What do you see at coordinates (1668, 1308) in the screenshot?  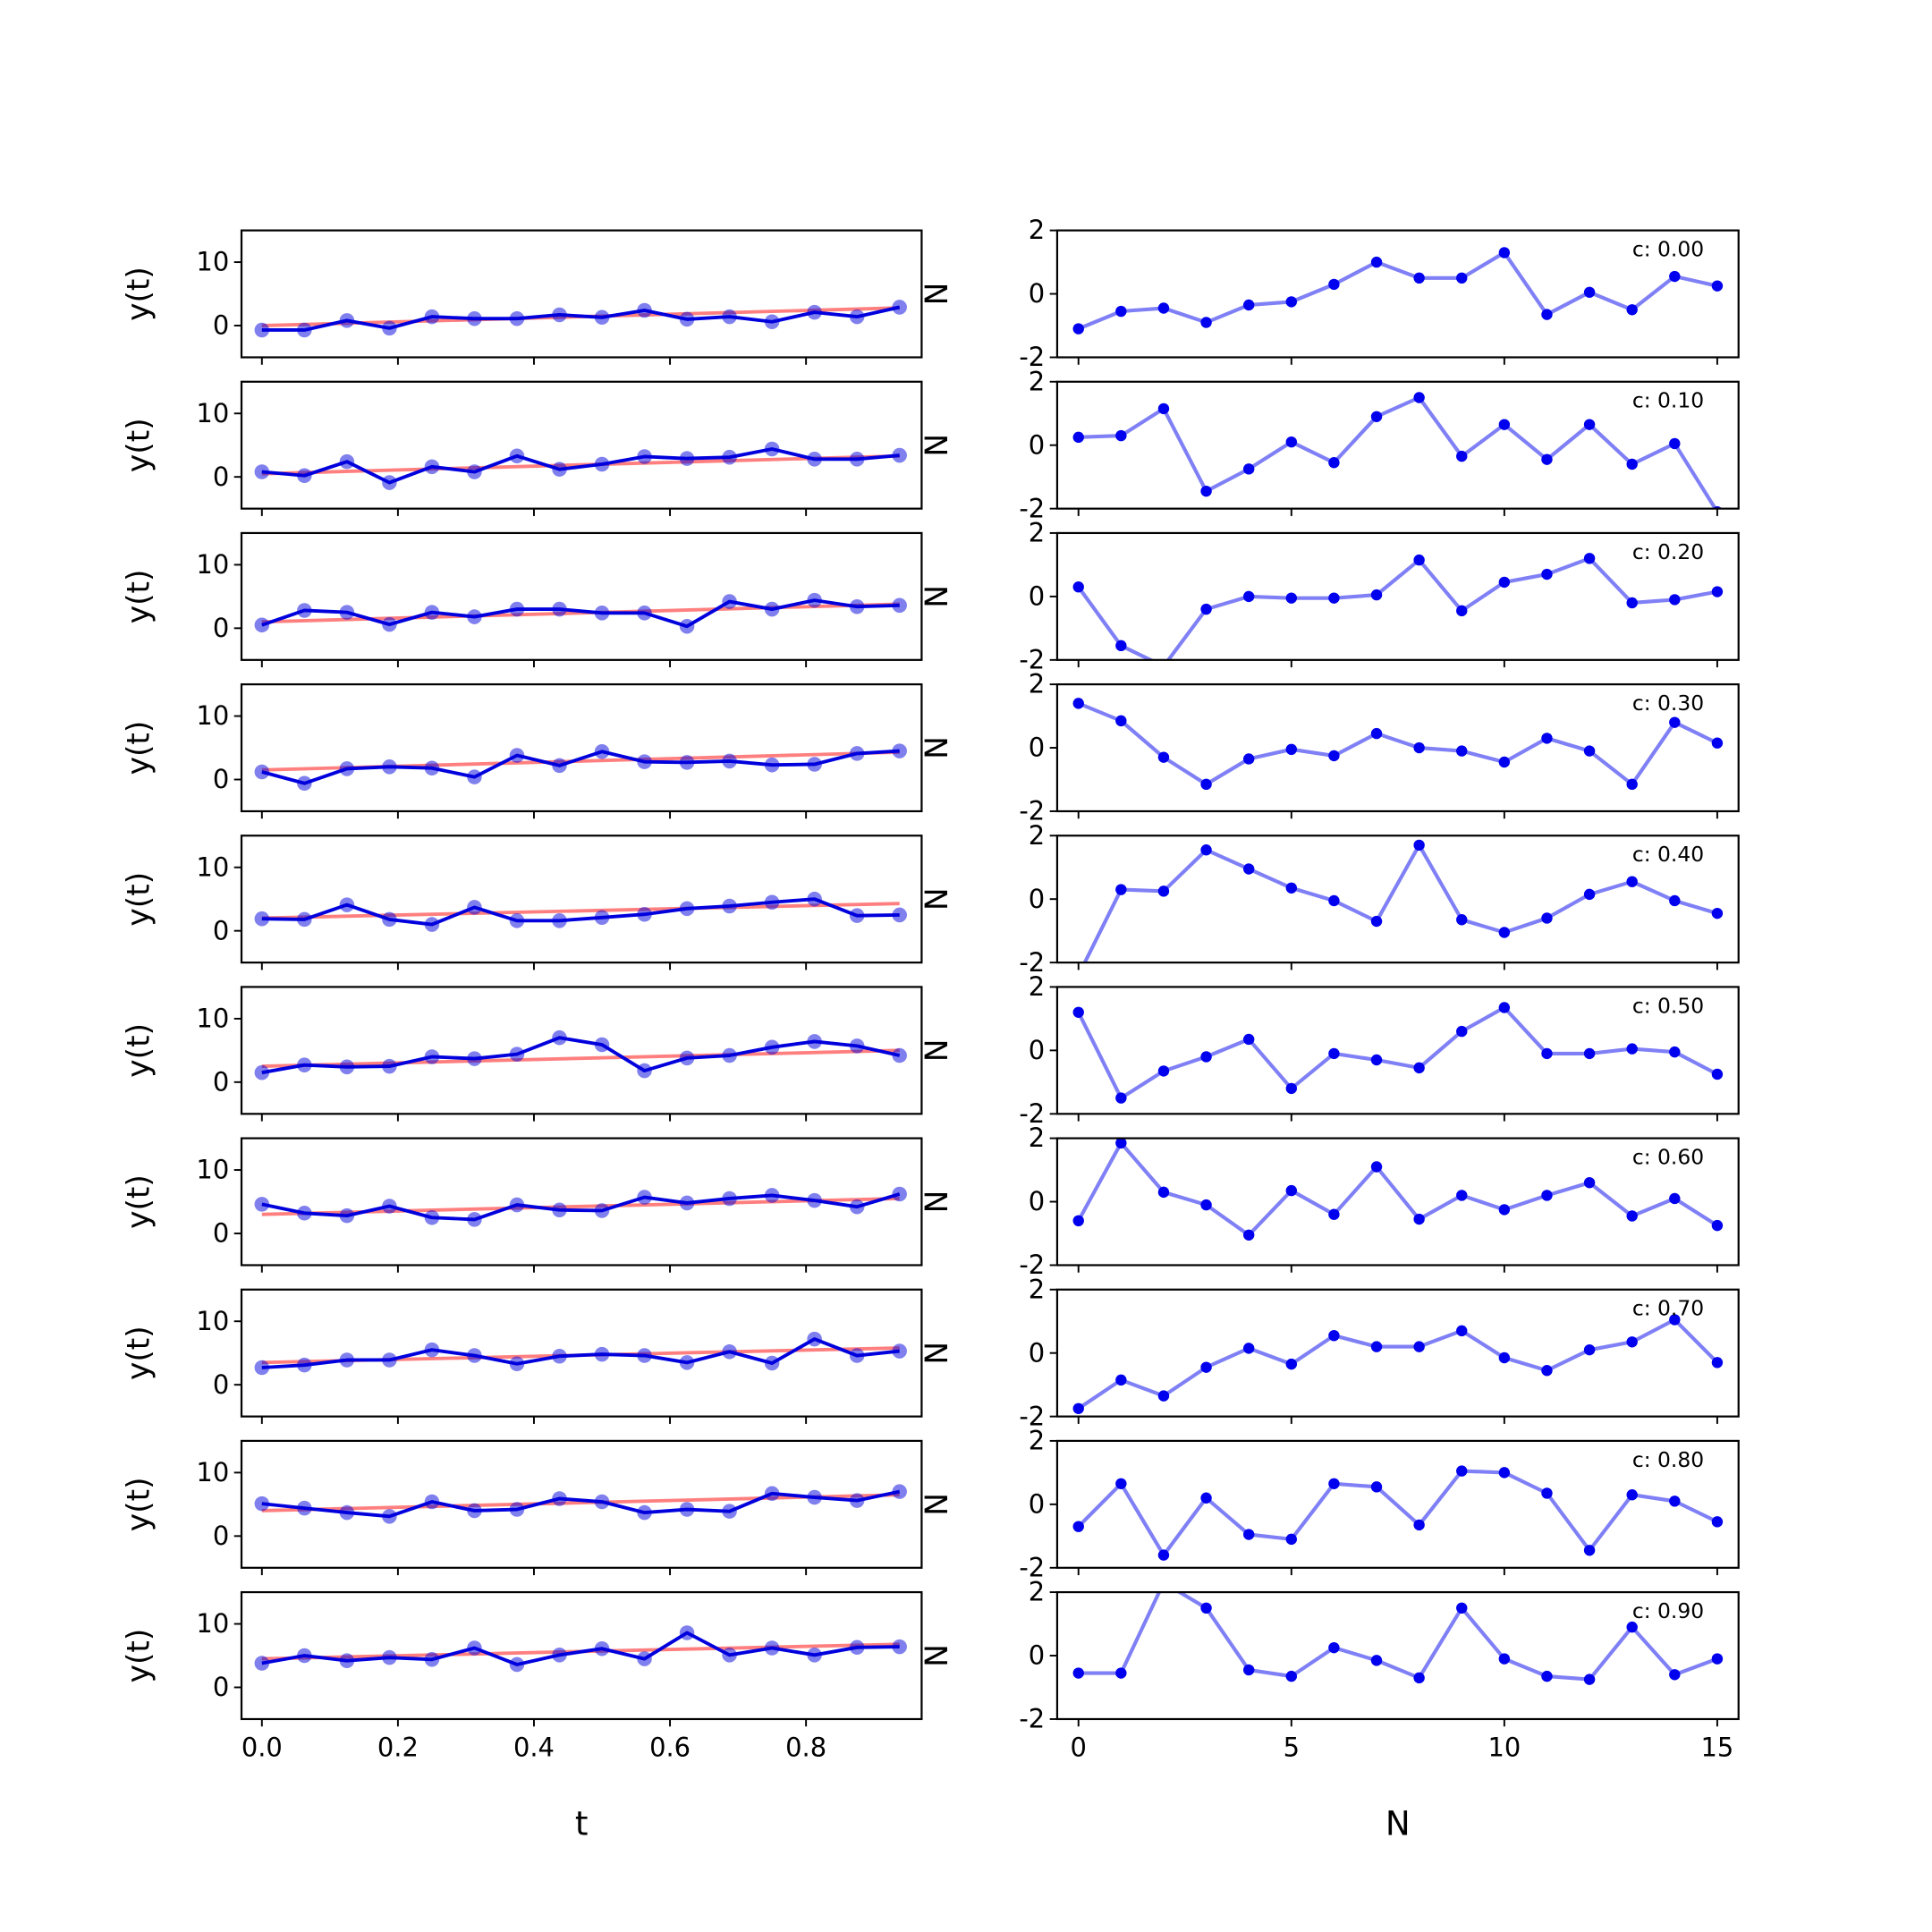 I see `annotation: c: 0.70` at bounding box center [1668, 1308].